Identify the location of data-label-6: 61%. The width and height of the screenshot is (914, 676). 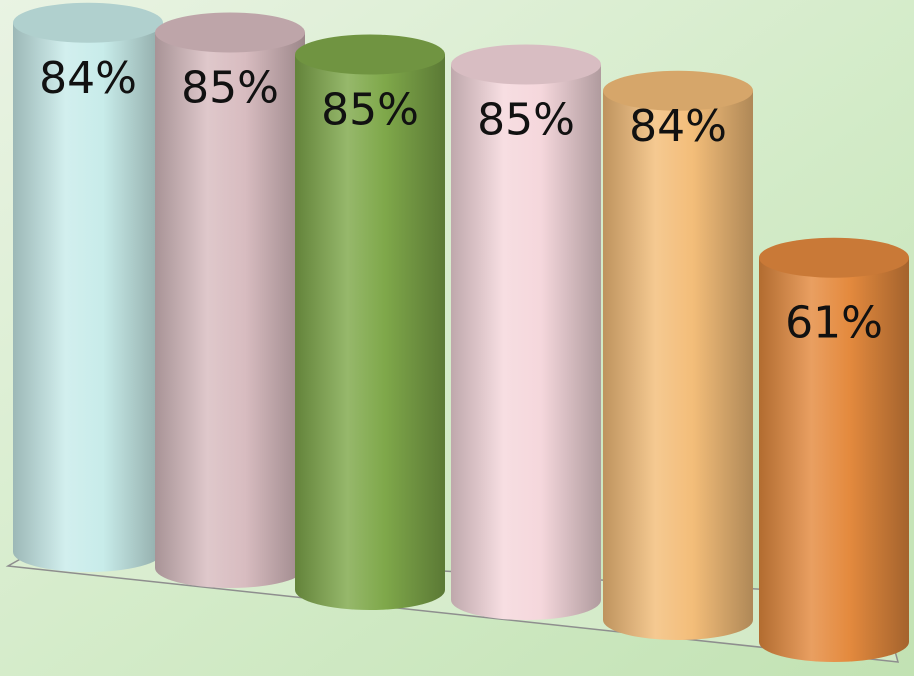
(834, 323).